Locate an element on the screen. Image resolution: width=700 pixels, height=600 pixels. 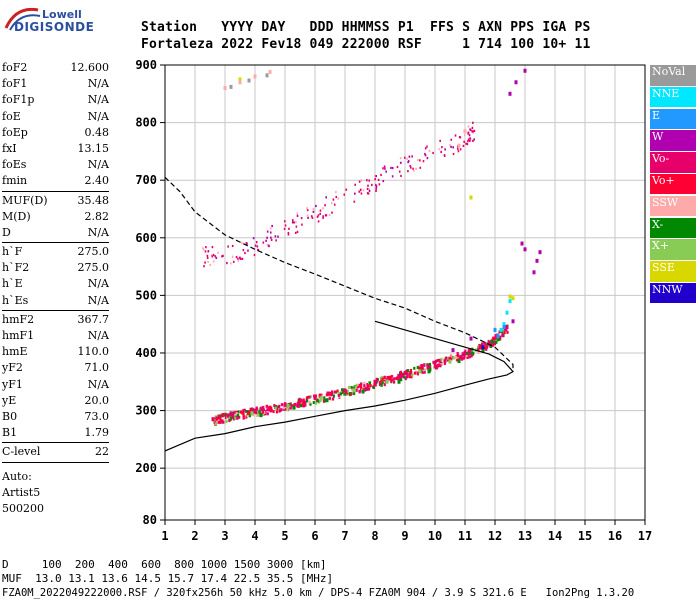
param-value: 35.48 is located at coordinates (93, 200).